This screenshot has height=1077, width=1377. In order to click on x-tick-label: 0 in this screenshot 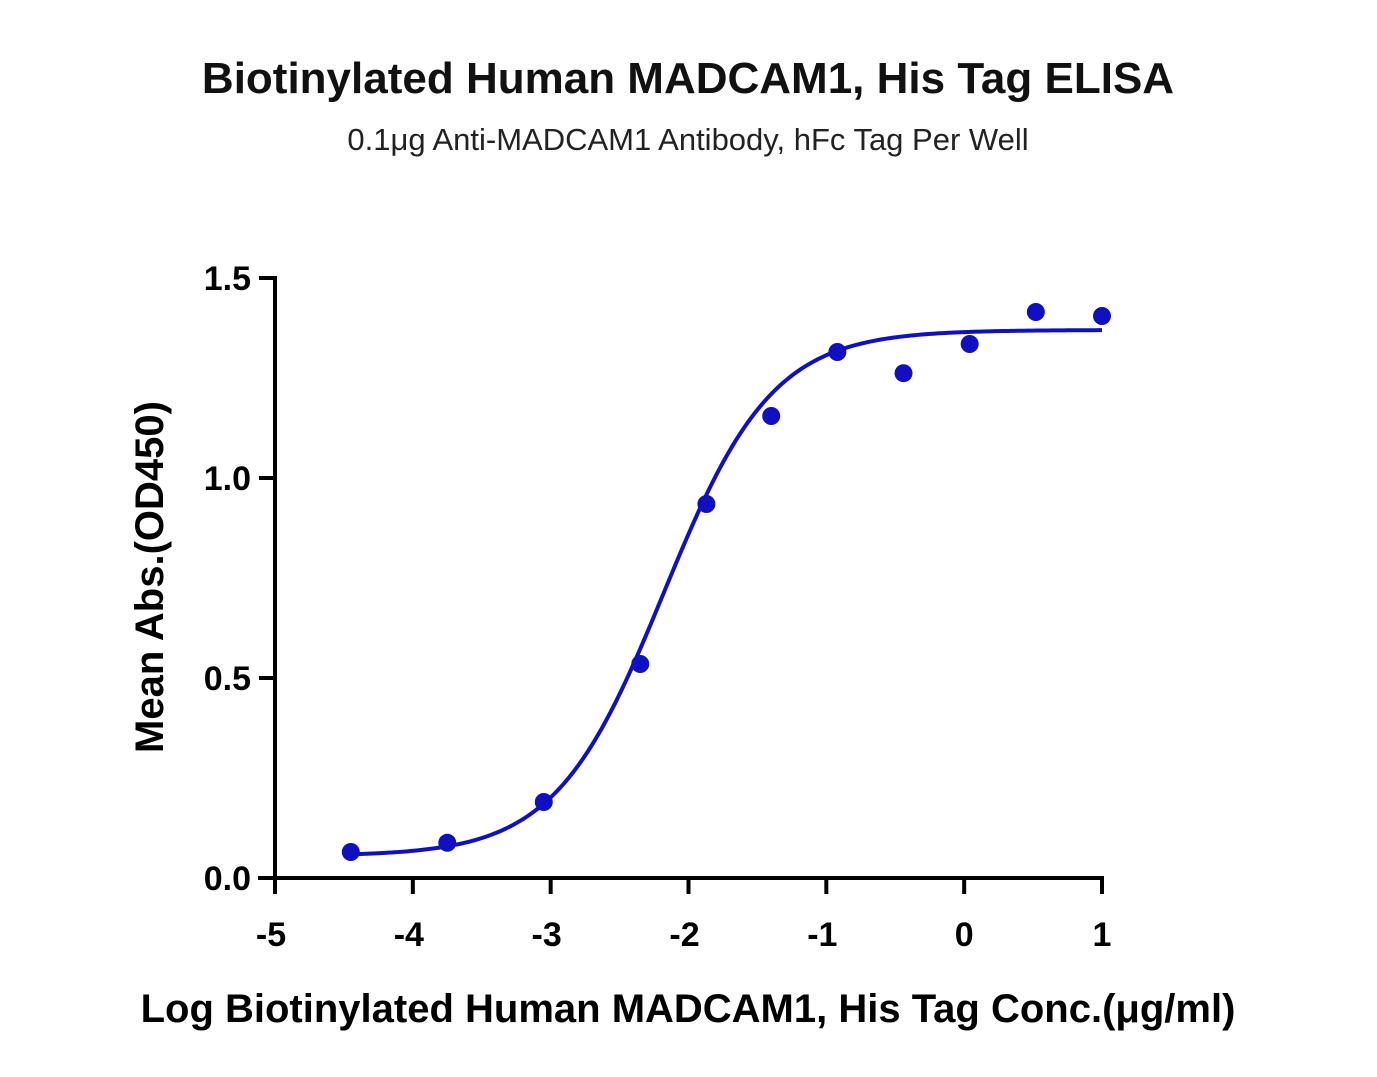, I will do `click(964, 935)`.